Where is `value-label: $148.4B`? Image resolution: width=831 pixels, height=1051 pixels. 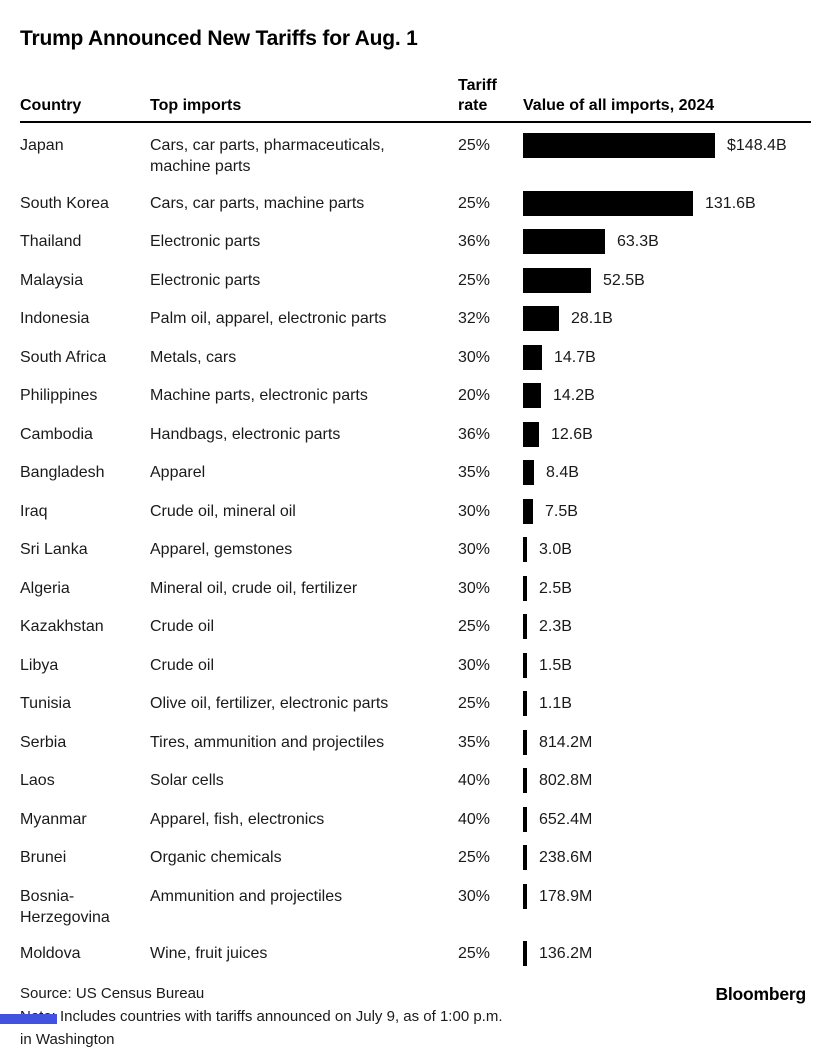 value-label: $148.4B is located at coordinates (757, 145).